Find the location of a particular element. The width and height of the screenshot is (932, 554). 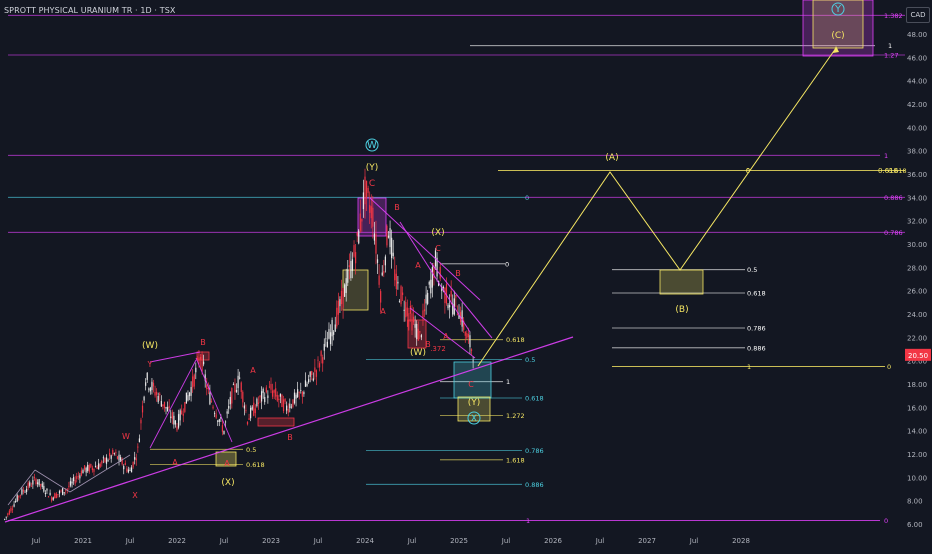

y-tick-label: 38.00 is located at coordinates (917, 152).